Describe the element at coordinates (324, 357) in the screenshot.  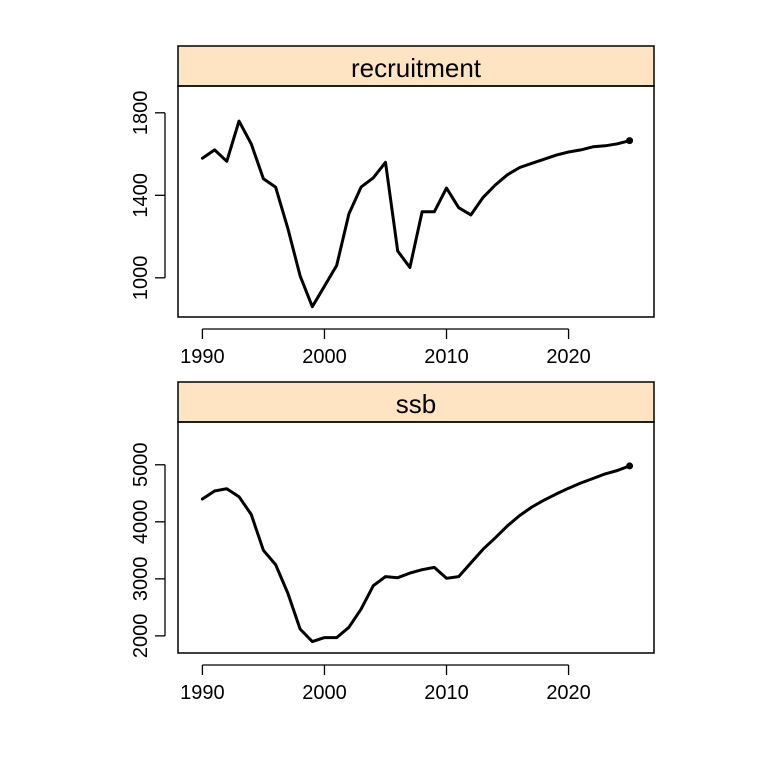
I see `x-tick-label-recruitment: 2000` at that location.